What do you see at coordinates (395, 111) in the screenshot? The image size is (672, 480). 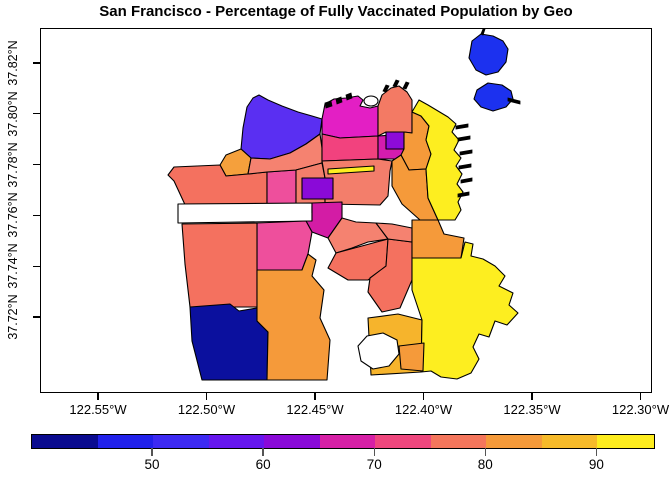 I see `region-north-beach` at bounding box center [395, 111].